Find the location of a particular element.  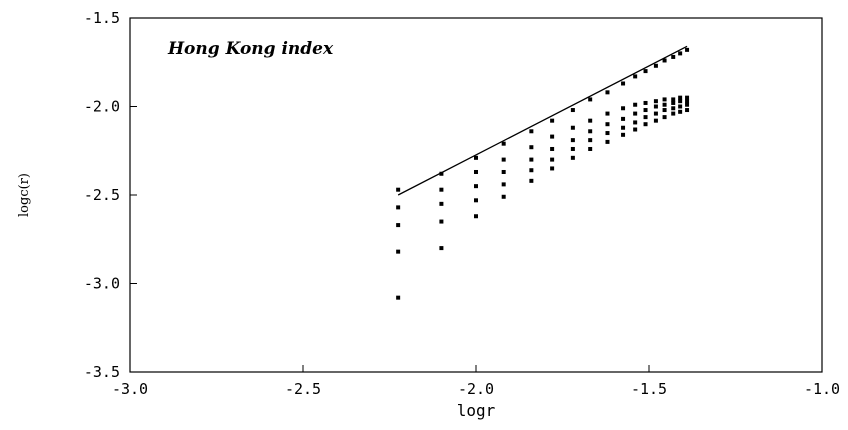

y-tick-label: -2.5 is located at coordinates (102, 195).